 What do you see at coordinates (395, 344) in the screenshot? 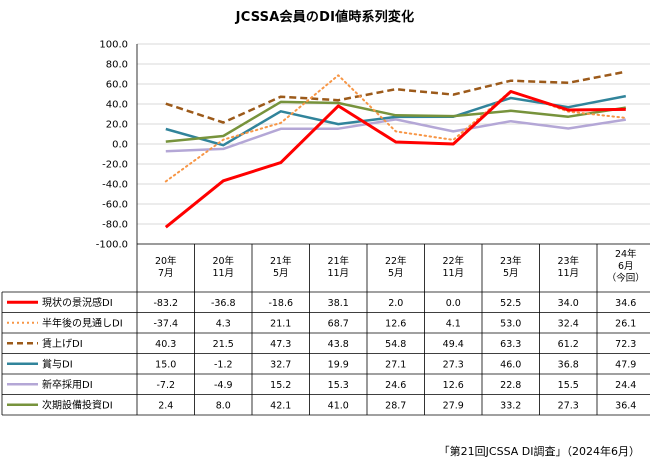
I see `data-value: 54.8` at bounding box center [395, 344].